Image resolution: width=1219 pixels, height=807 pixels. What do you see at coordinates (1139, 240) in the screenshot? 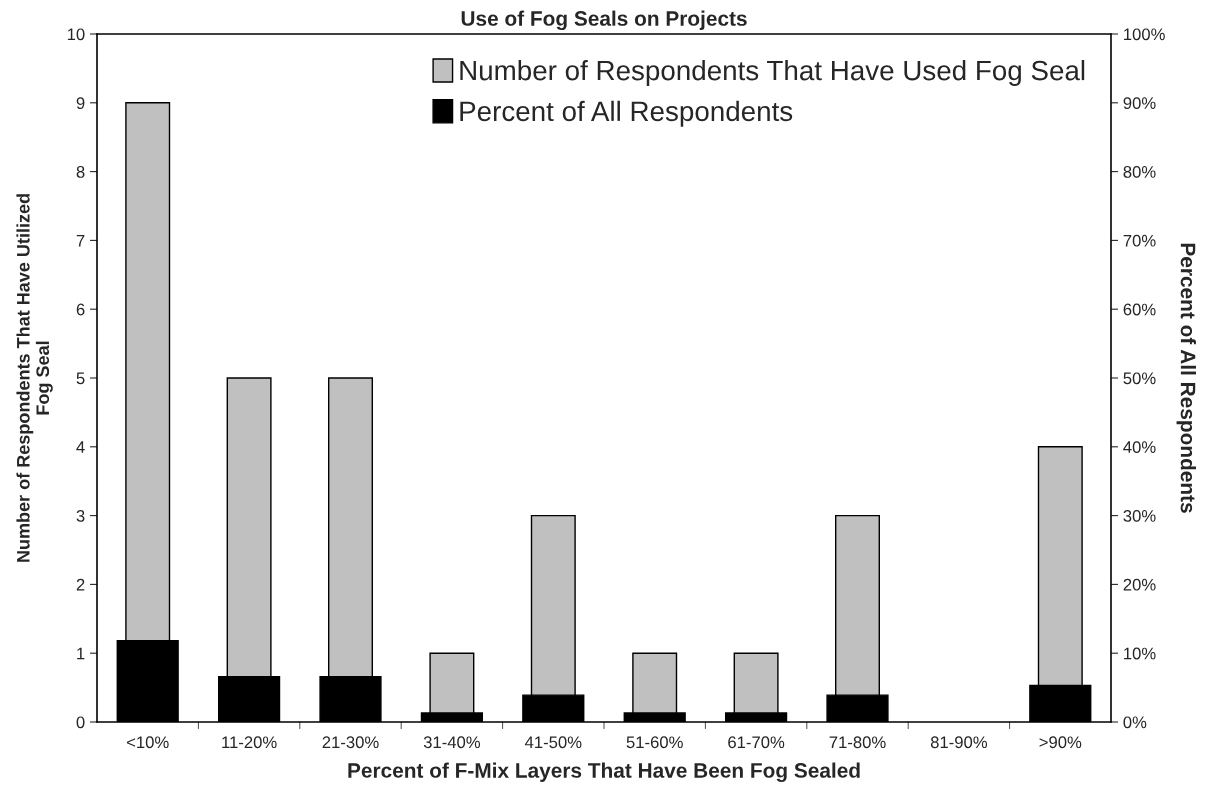
I see `y2-tick-label: 70%` at bounding box center [1139, 240].